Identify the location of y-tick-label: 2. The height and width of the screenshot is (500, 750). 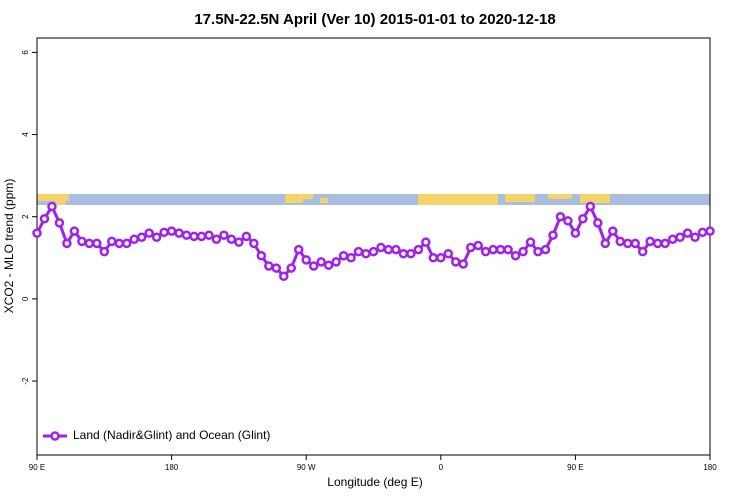
(25, 216).